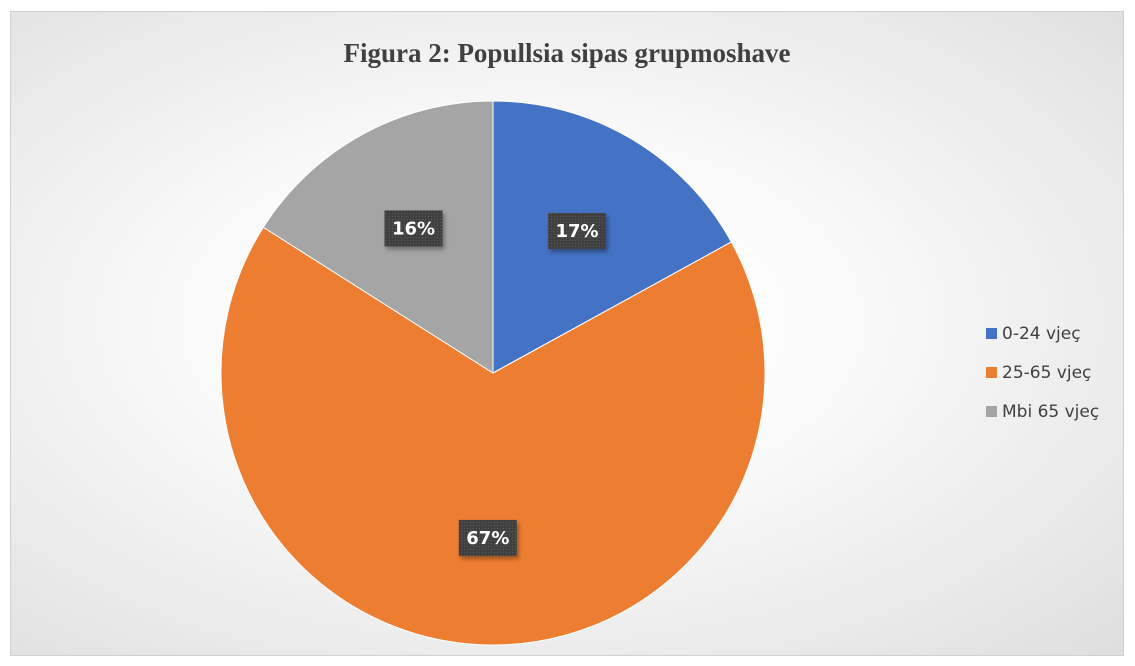  I want to click on chart-title: Figura 2: Popullsia sipas grupmoshave, so click(567, 53).